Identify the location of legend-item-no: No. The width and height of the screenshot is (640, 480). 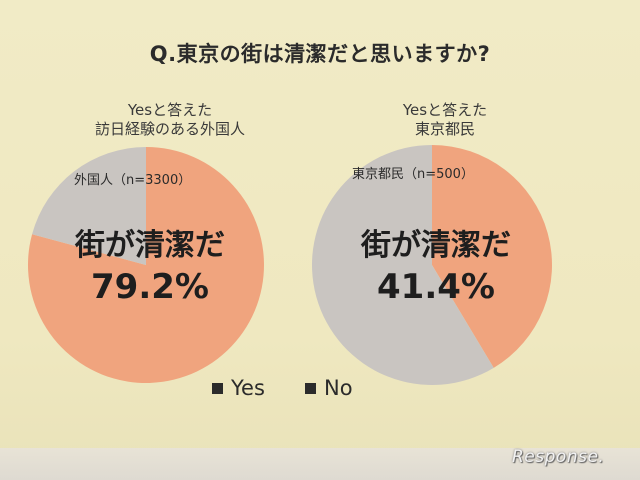
(329, 388).